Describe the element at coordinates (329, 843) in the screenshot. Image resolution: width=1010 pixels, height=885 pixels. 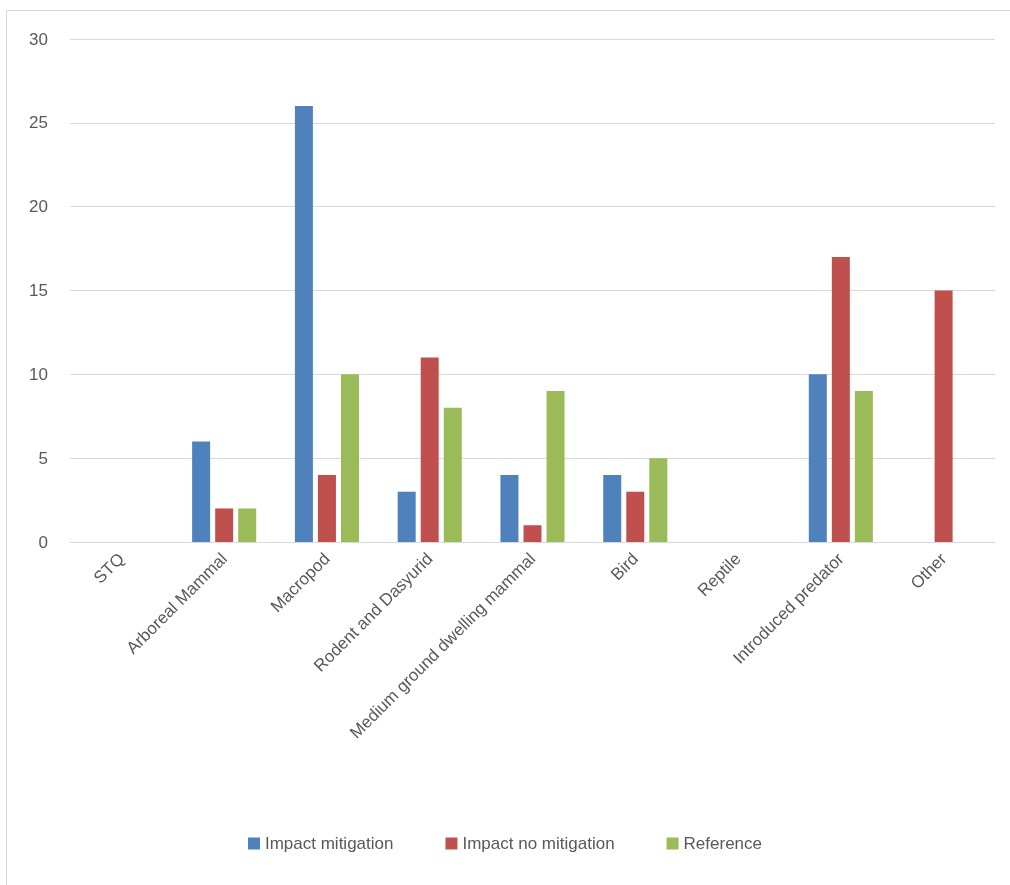
I see `legend-label: Impact mitigation` at that location.